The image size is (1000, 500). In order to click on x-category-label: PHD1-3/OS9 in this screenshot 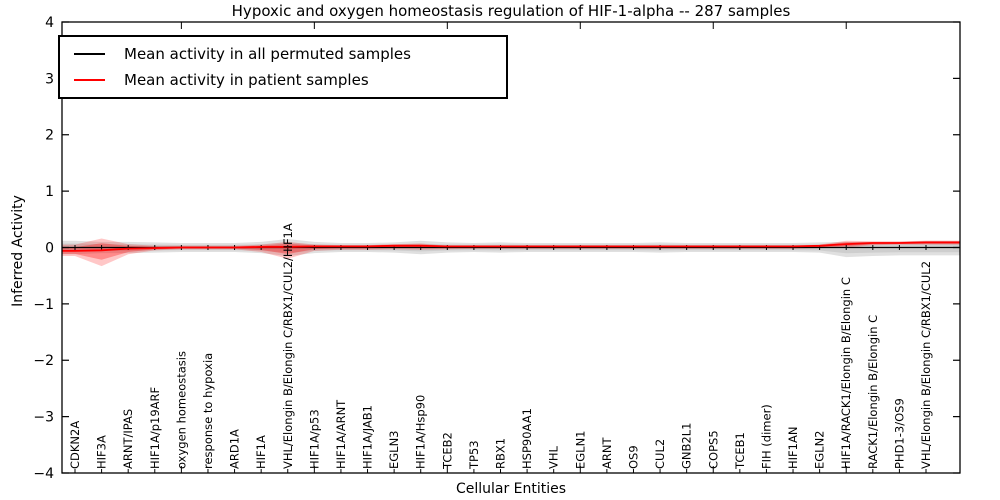, I will do `click(899, 433)`.